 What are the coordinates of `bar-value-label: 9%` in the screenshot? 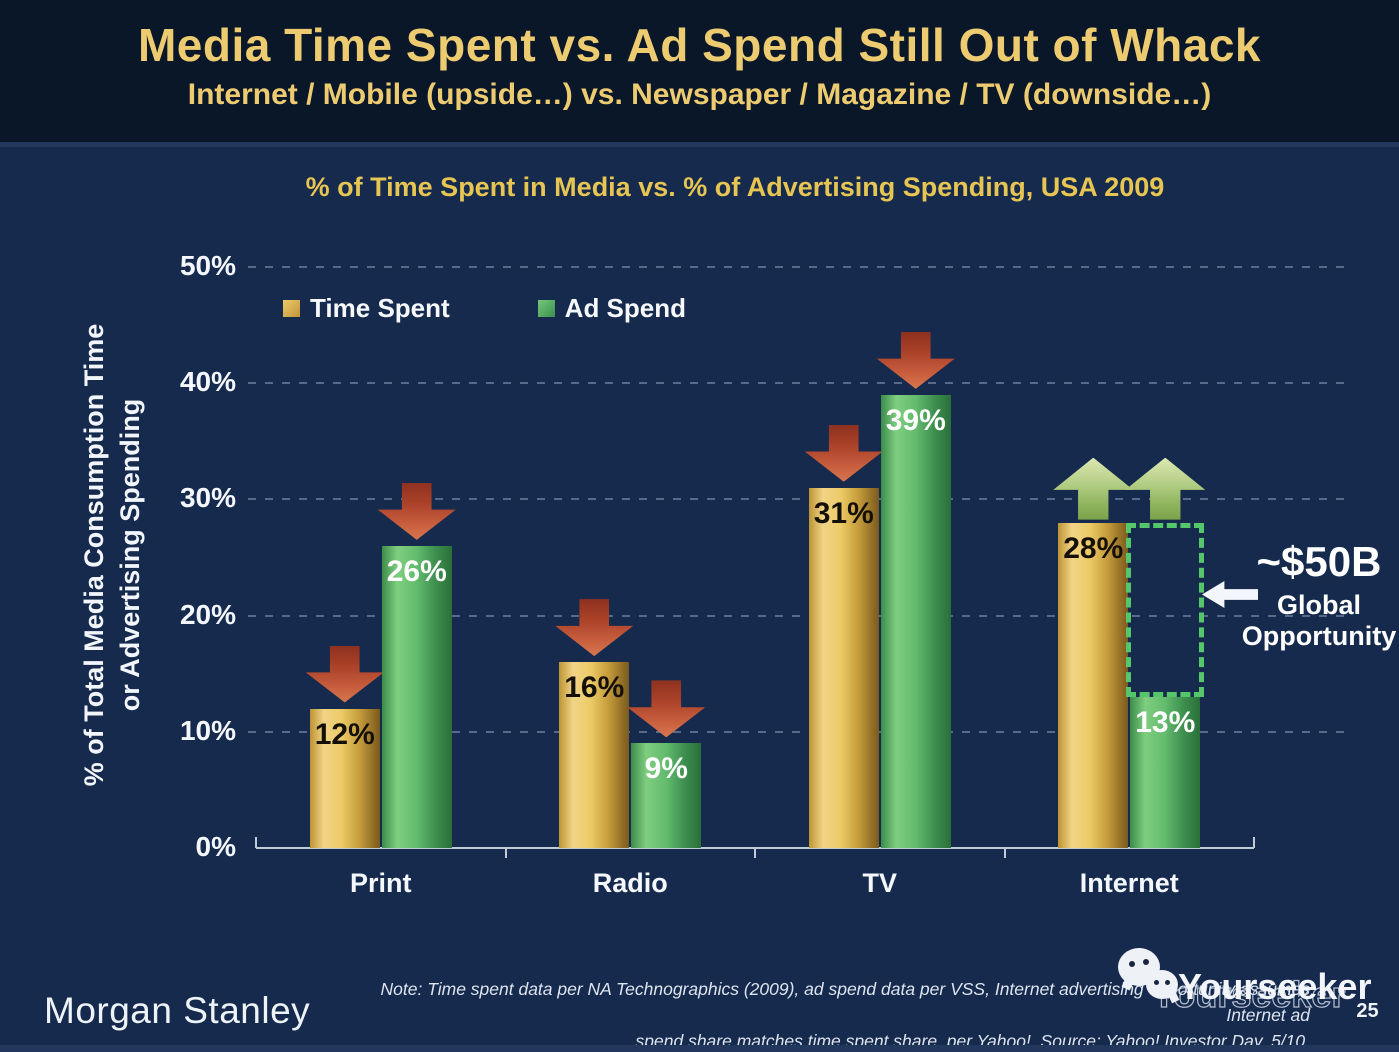 It's located at (666, 769).